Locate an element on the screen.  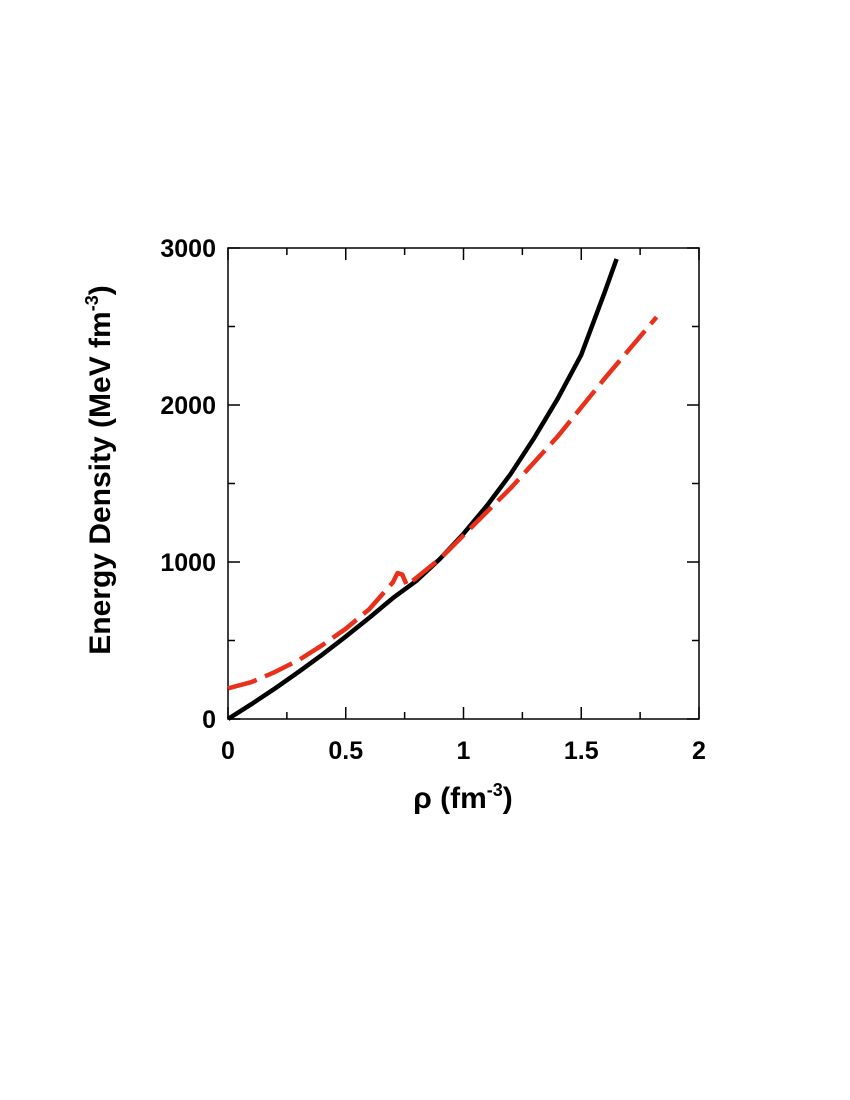
y-tick-label: 1000 is located at coordinates (188, 563).